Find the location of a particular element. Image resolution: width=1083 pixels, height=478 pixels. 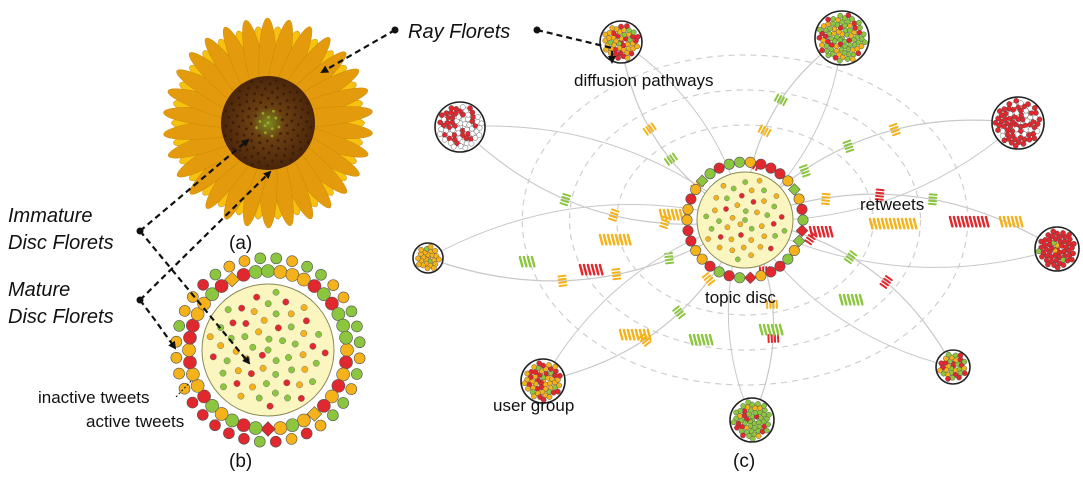

immature-label-1: Immature is located at coordinates (50, 216).